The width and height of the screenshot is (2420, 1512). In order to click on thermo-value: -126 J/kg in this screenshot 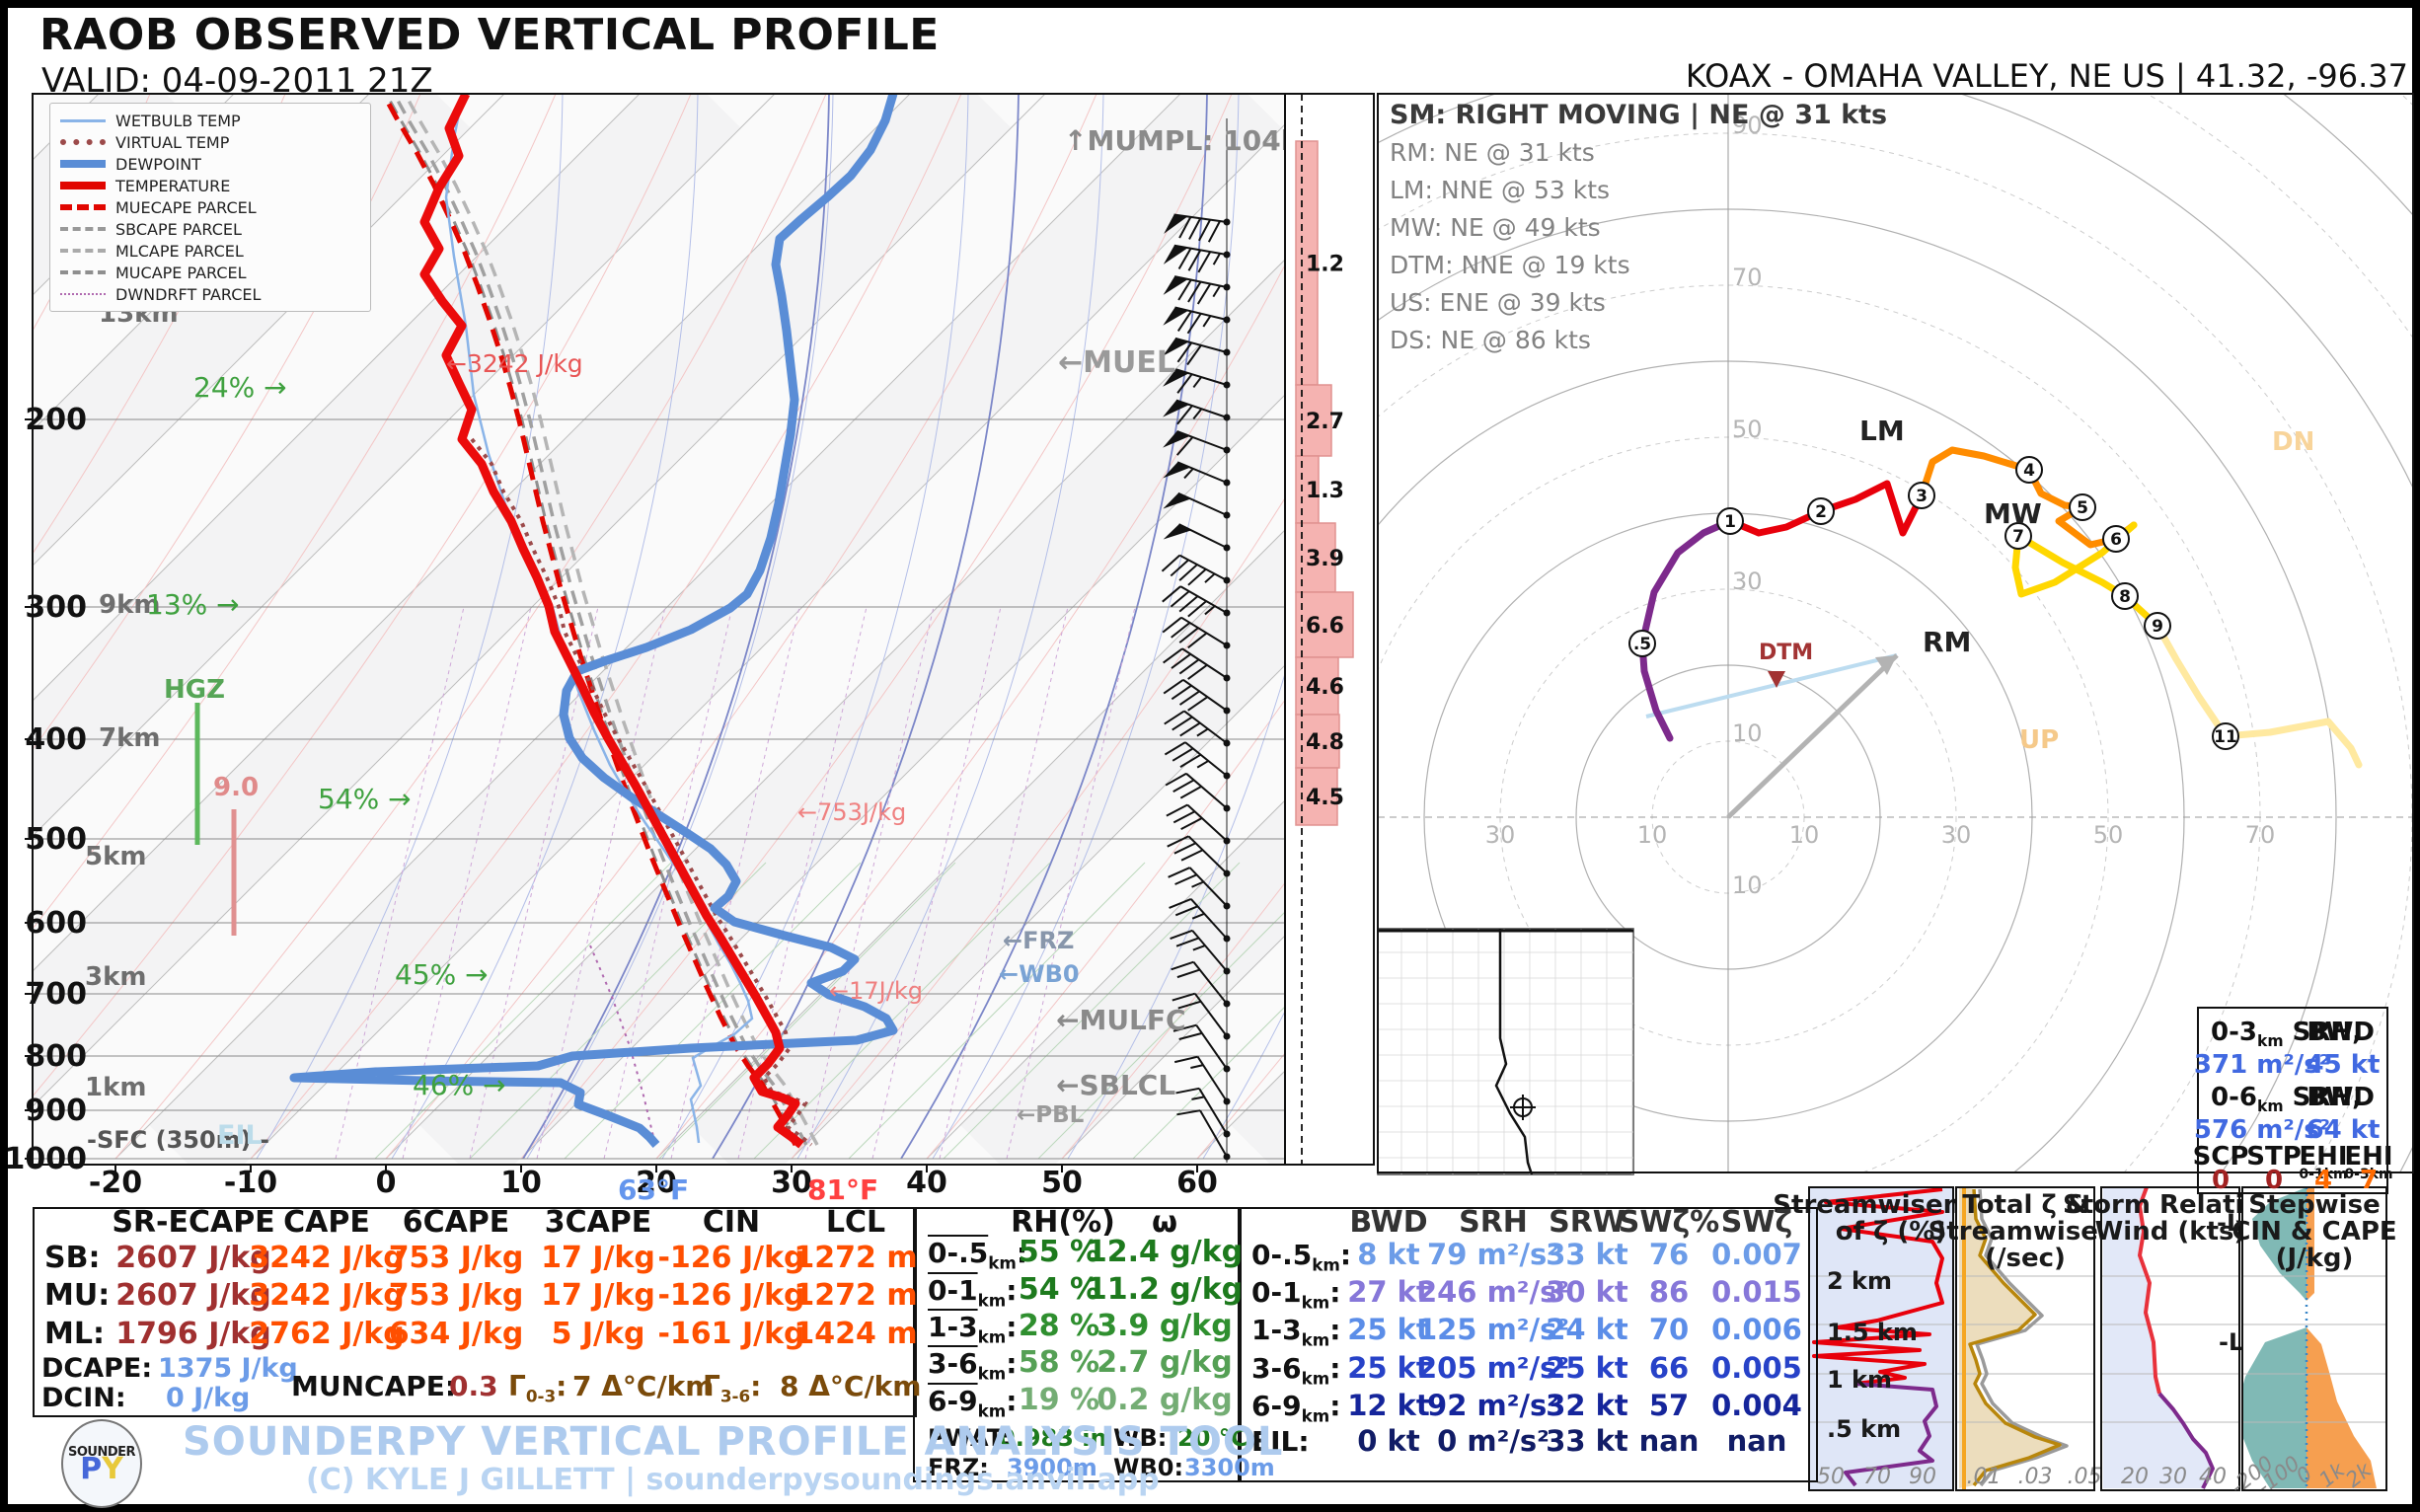, I will do `click(731, 1259)`.